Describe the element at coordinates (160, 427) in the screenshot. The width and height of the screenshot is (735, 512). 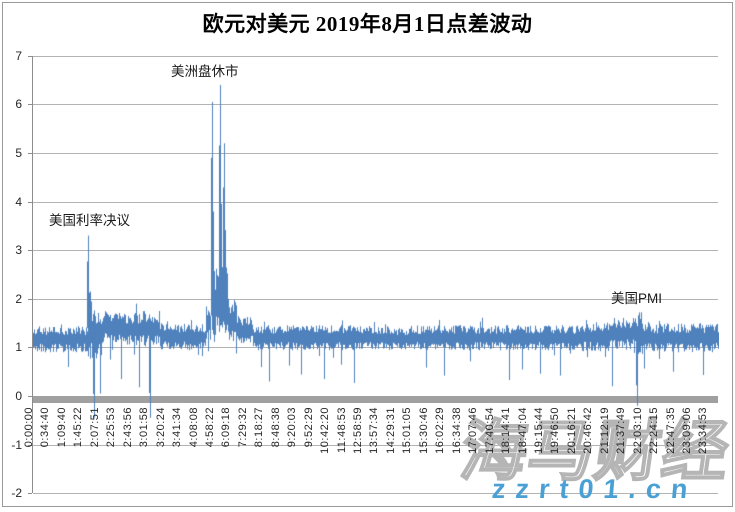
I see `x-tick-label: 3:20:24` at that location.